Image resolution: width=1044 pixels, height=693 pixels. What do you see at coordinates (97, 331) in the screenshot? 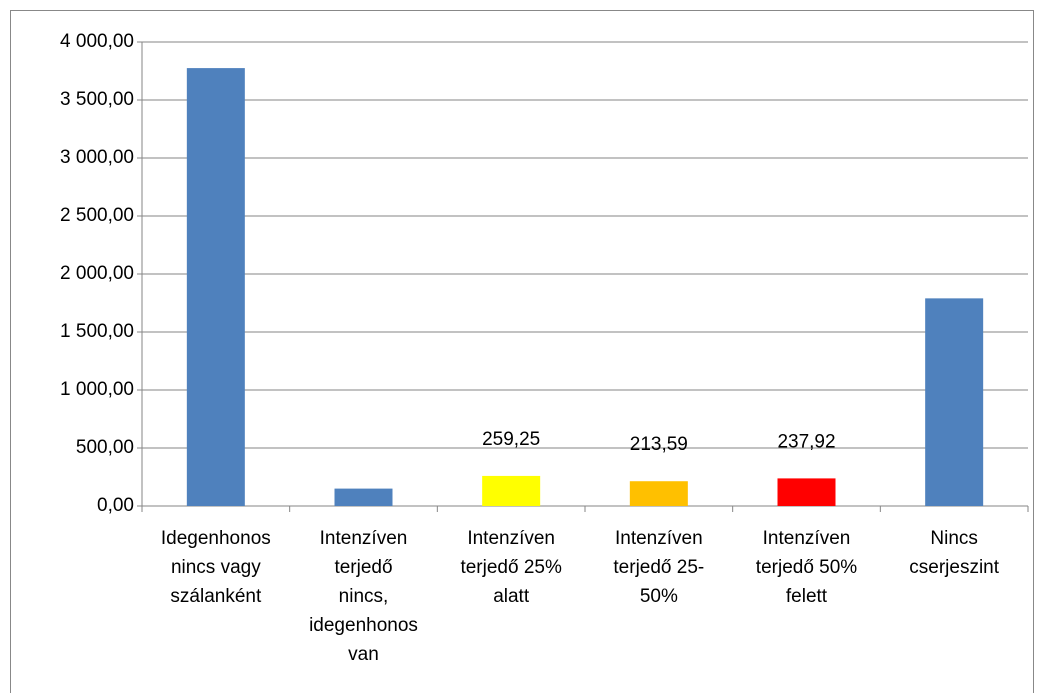
I see `y-tick-label: 1 500,00` at bounding box center [97, 331].